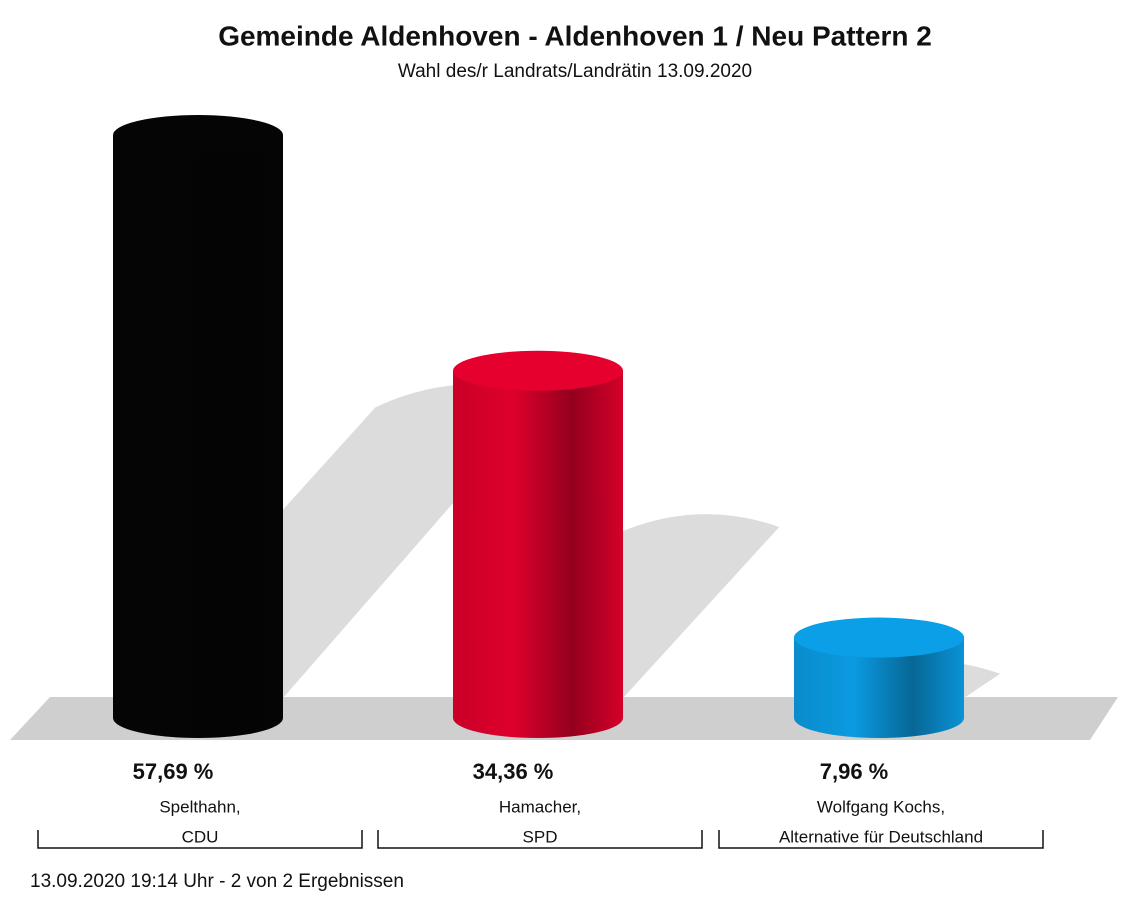 The width and height of the screenshot is (1133, 906). What do you see at coordinates (513, 771) in the screenshot?
I see `value-label: 34,36 %` at bounding box center [513, 771].